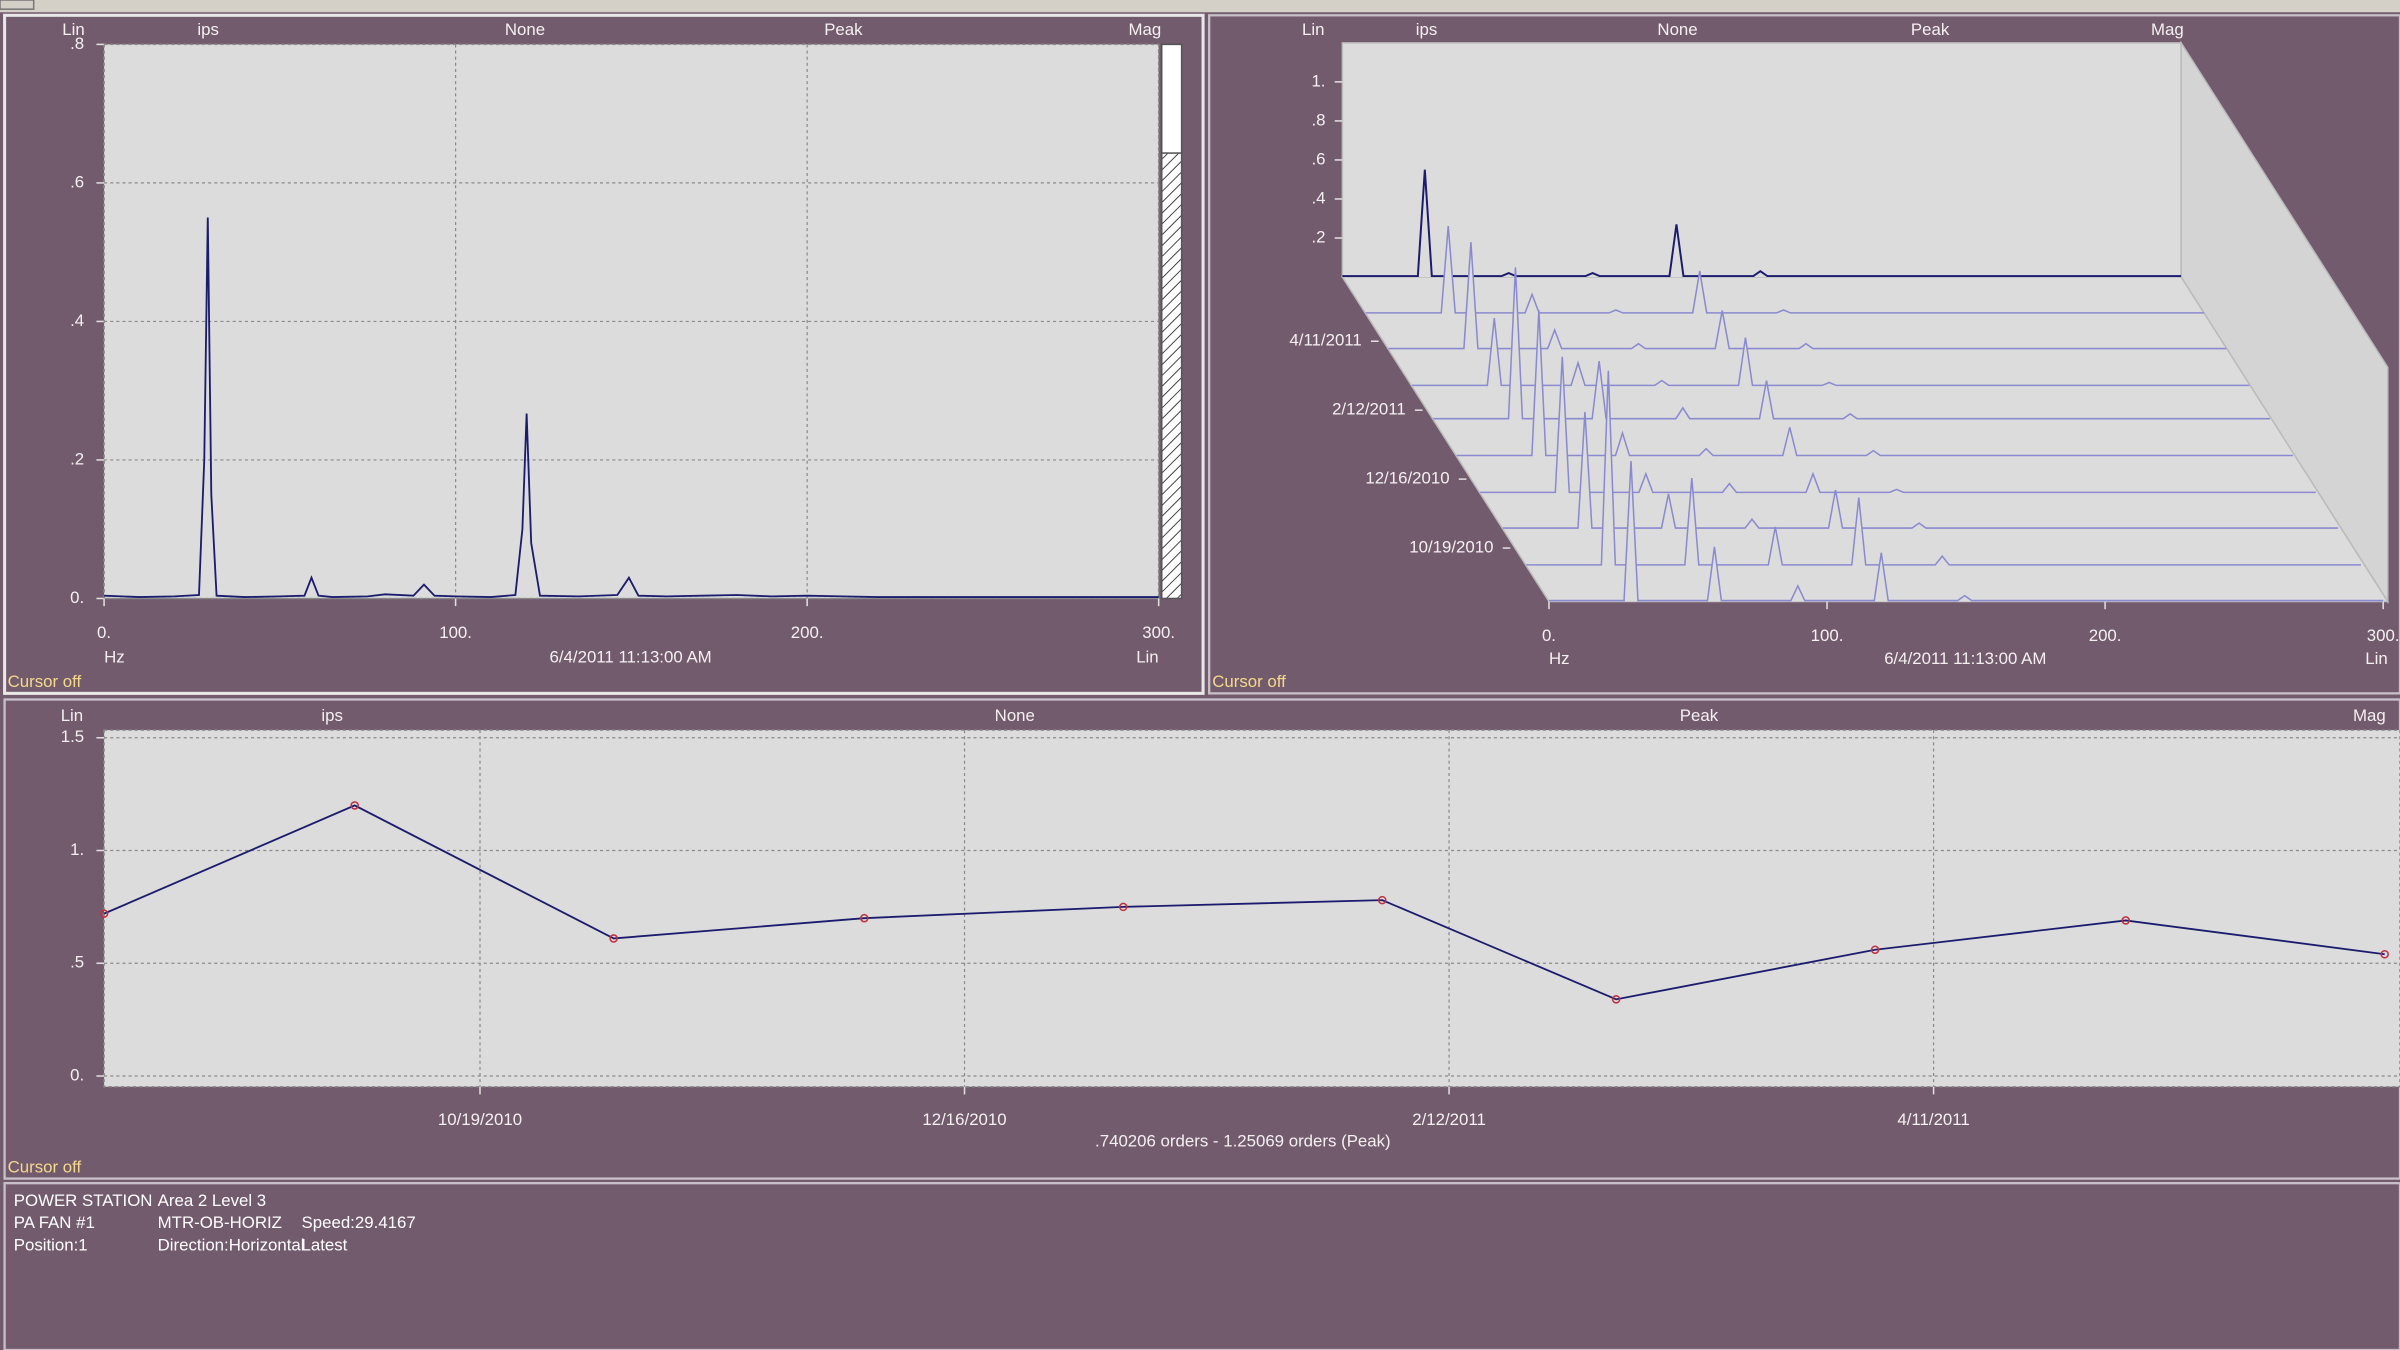 Image resolution: width=2400 pixels, height=1350 pixels. What do you see at coordinates (83, 1200) in the screenshot?
I see `info-text: POWER STATION` at bounding box center [83, 1200].